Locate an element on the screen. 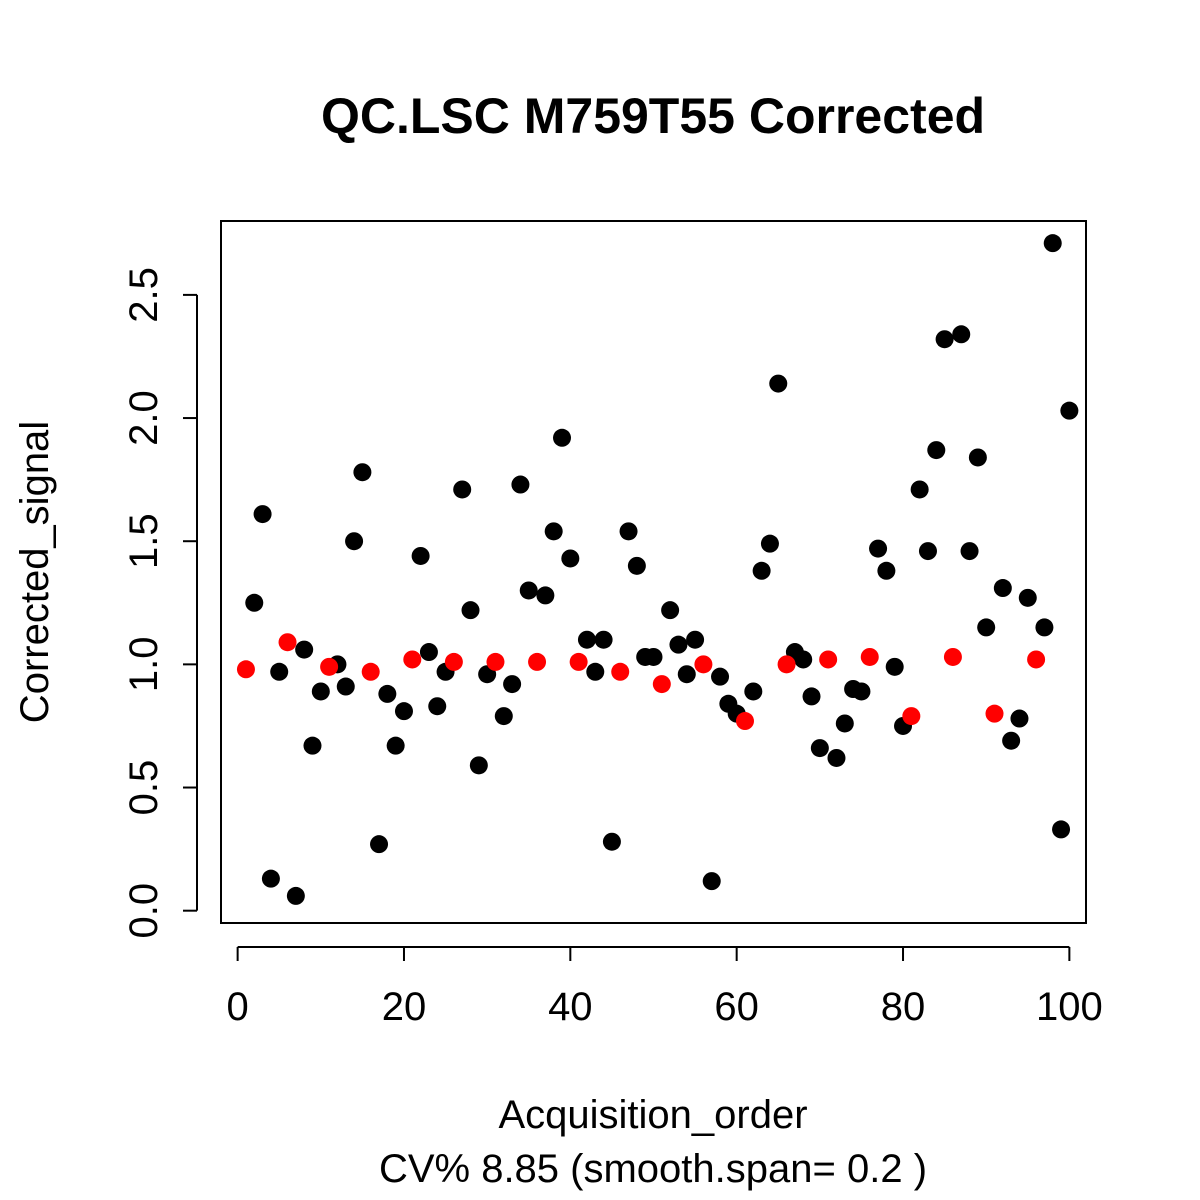 Image resolution: width=1200 pixels, height=1200 pixels. y-tick-label: 0.0 is located at coordinates (144, 911).